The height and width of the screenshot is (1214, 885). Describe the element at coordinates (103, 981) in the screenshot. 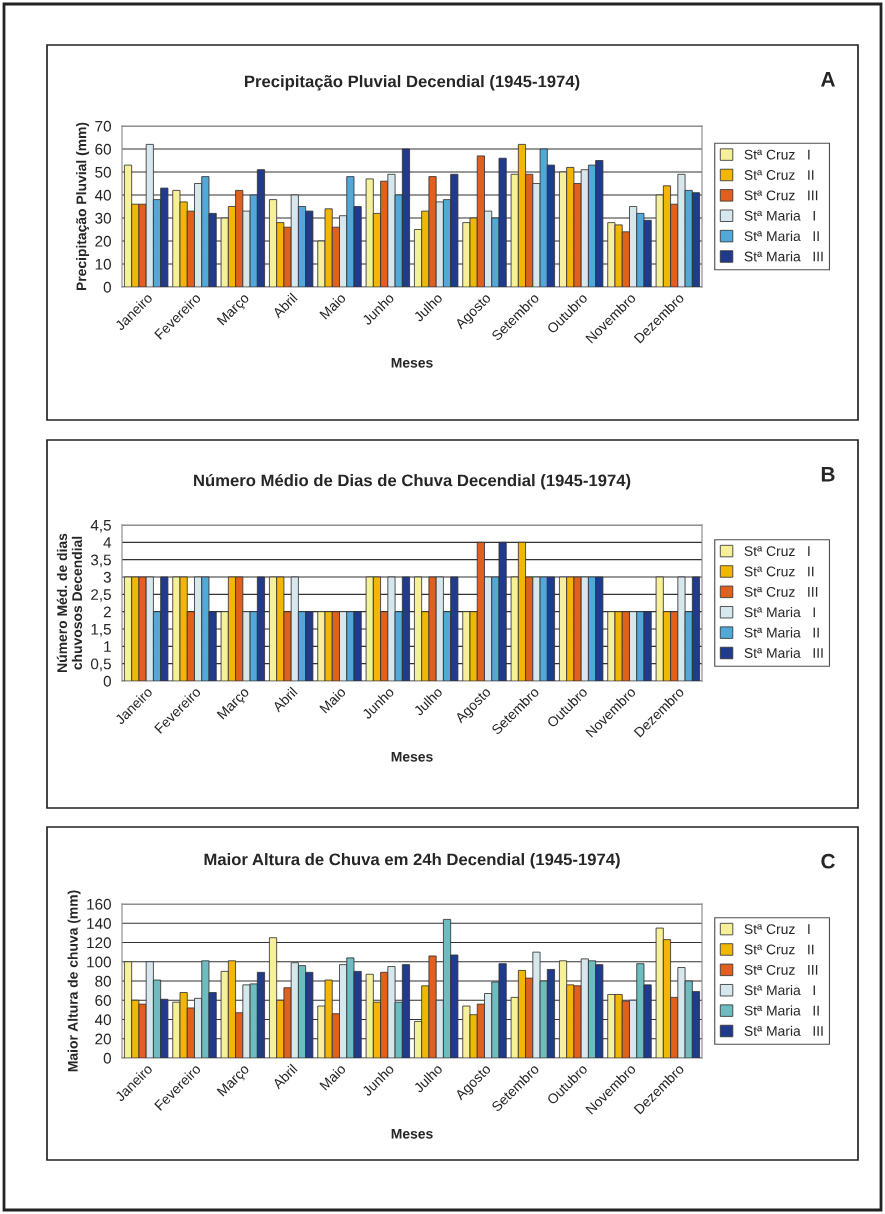

I see `y-tick-label: 80` at that location.